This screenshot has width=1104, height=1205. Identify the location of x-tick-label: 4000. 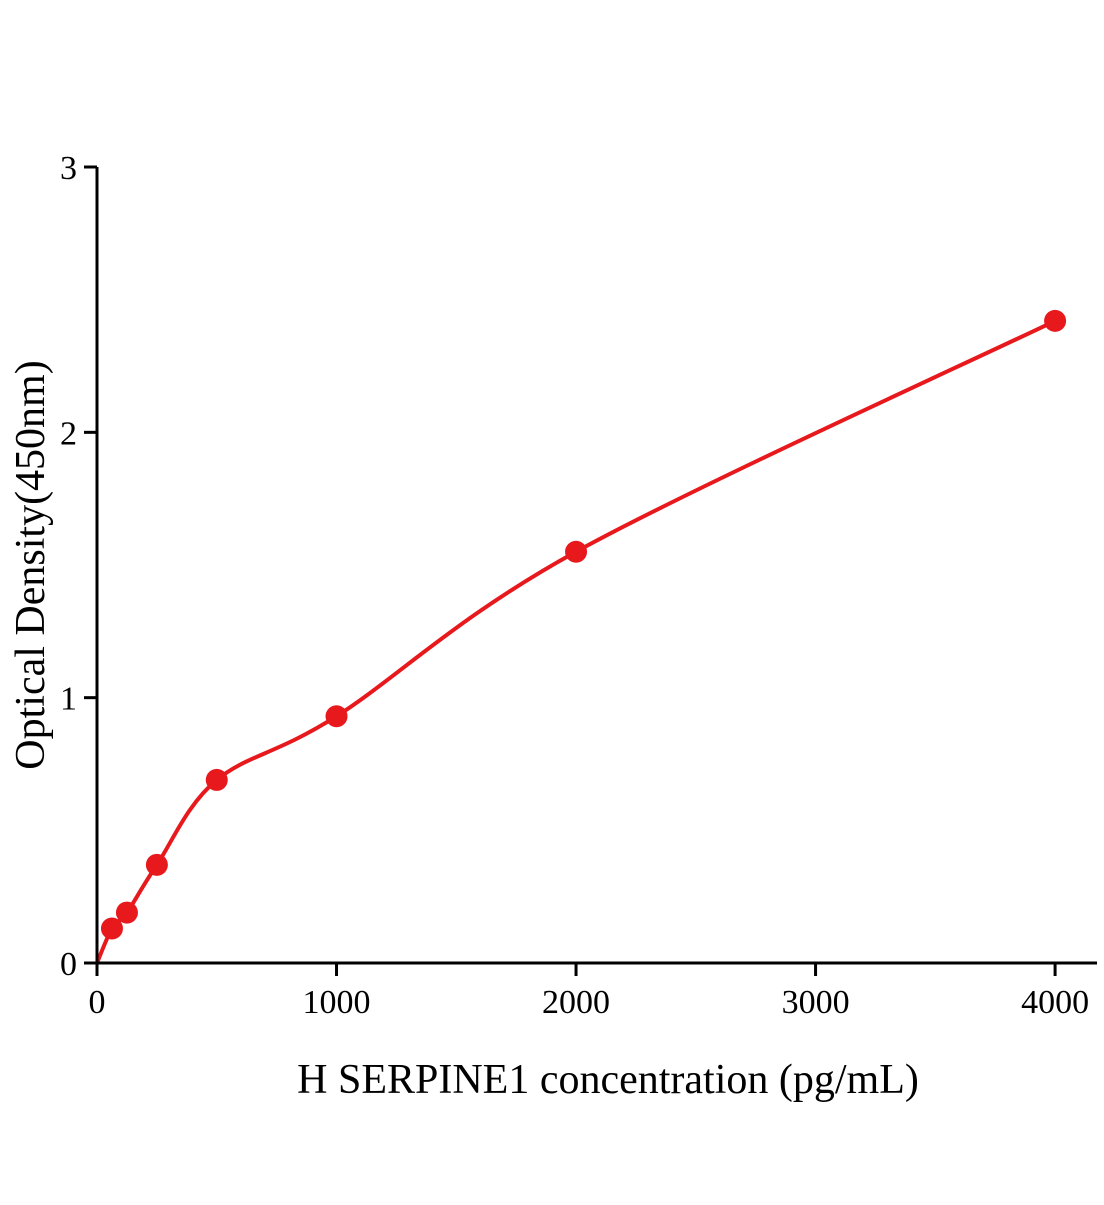
(1055, 1002).